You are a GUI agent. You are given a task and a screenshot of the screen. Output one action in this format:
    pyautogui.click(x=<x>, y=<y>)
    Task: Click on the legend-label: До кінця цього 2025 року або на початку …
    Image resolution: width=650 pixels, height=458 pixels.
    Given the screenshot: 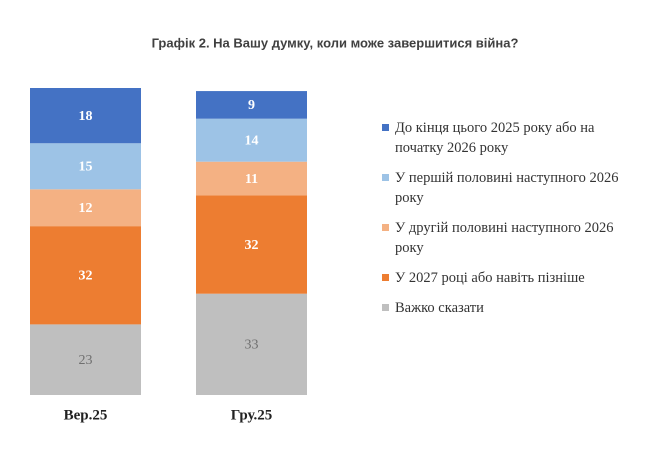 What is the action you would take?
    pyautogui.click(x=495, y=138)
    